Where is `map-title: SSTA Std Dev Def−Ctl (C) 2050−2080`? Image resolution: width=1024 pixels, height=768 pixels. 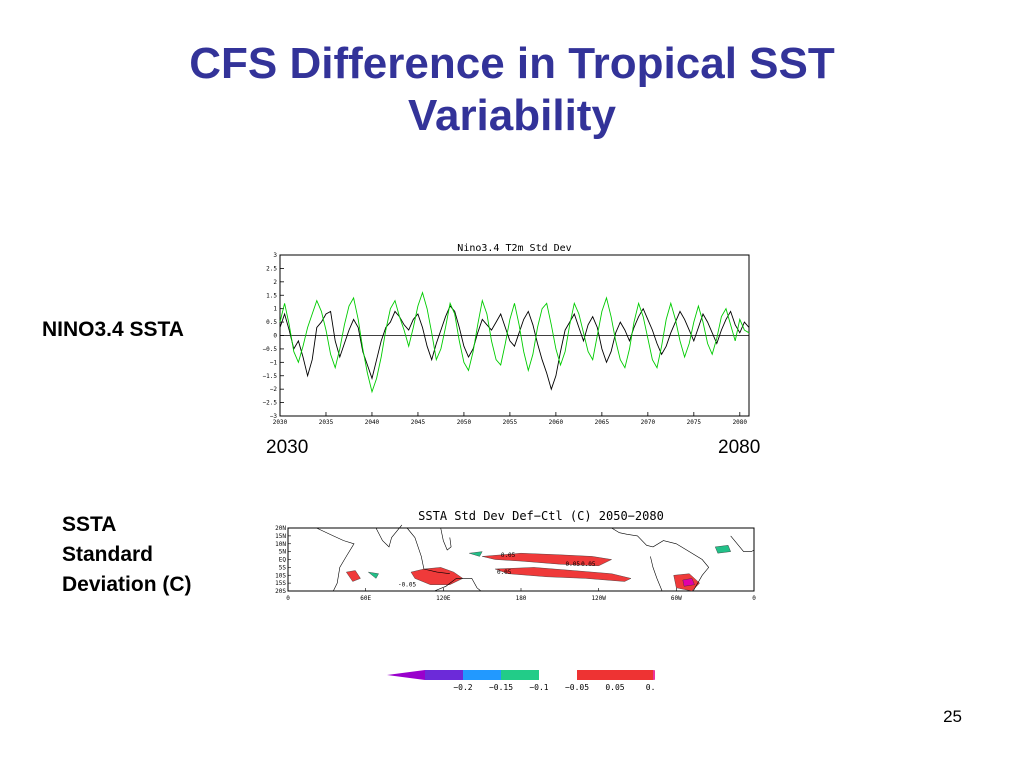 map-title: SSTA Std Dev Def−Ctl (C) 2050−2080 is located at coordinates (541, 516).